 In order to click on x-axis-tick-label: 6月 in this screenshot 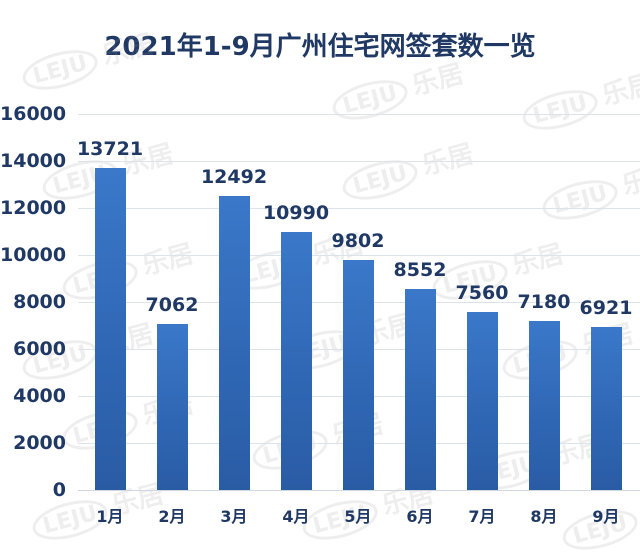, I will do `click(420, 516)`.